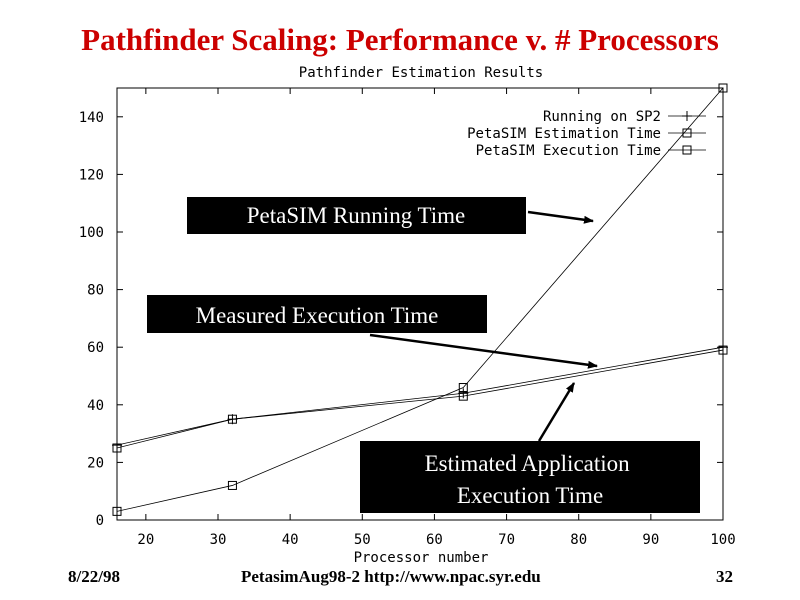 The height and width of the screenshot is (600, 800). I want to click on y-tick-label: 80, so click(95, 291).